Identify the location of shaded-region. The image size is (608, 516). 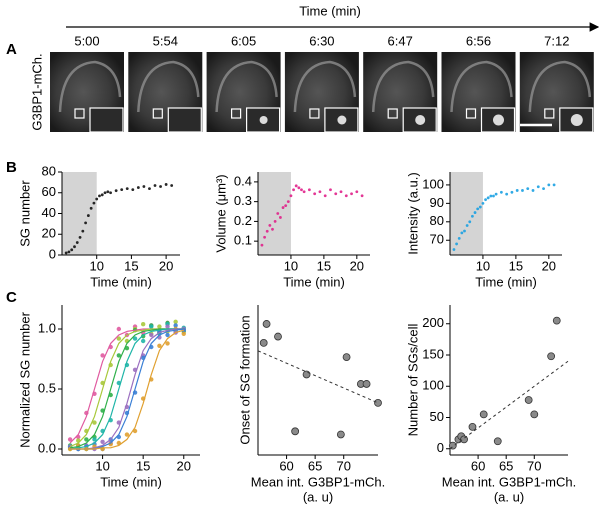
(274, 213).